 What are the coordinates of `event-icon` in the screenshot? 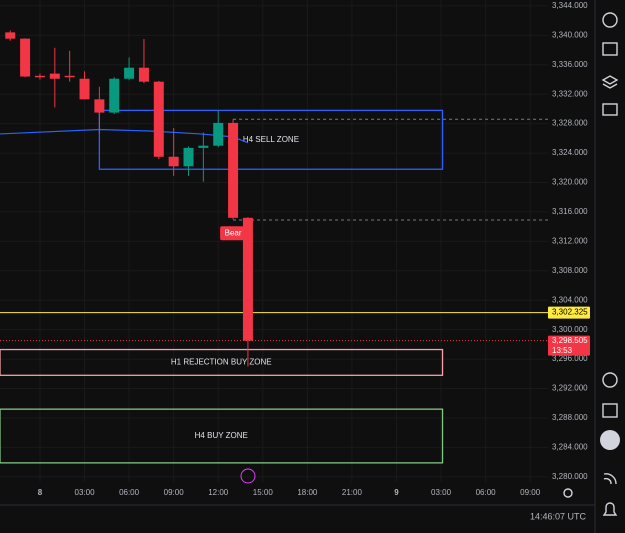 It's located at (248, 476).